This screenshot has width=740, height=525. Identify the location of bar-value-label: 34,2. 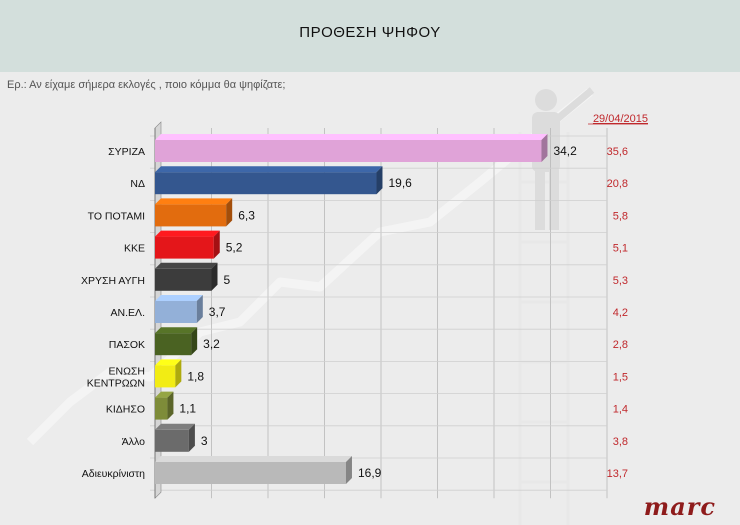
(565, 151).